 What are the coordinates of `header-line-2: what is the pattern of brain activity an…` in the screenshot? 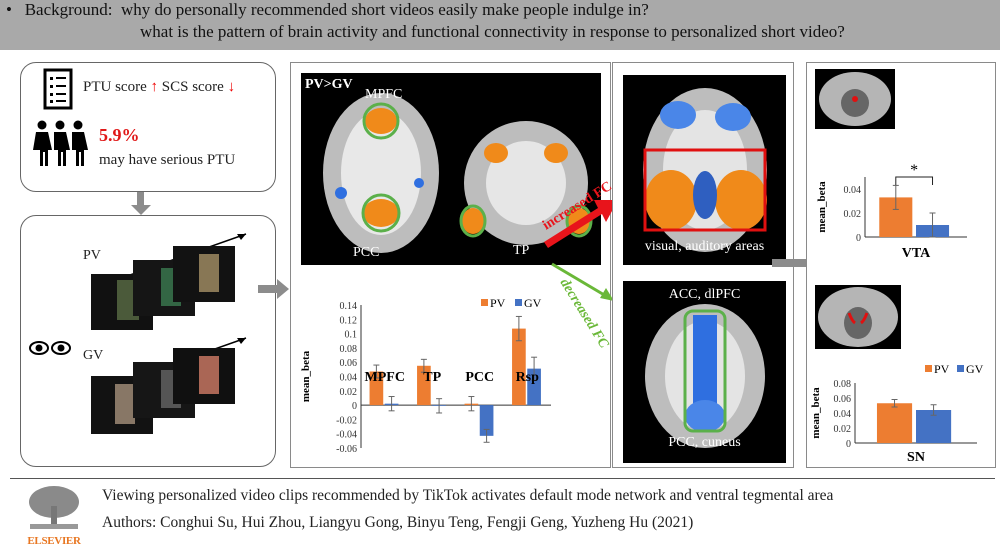 It's located at (492, 31).